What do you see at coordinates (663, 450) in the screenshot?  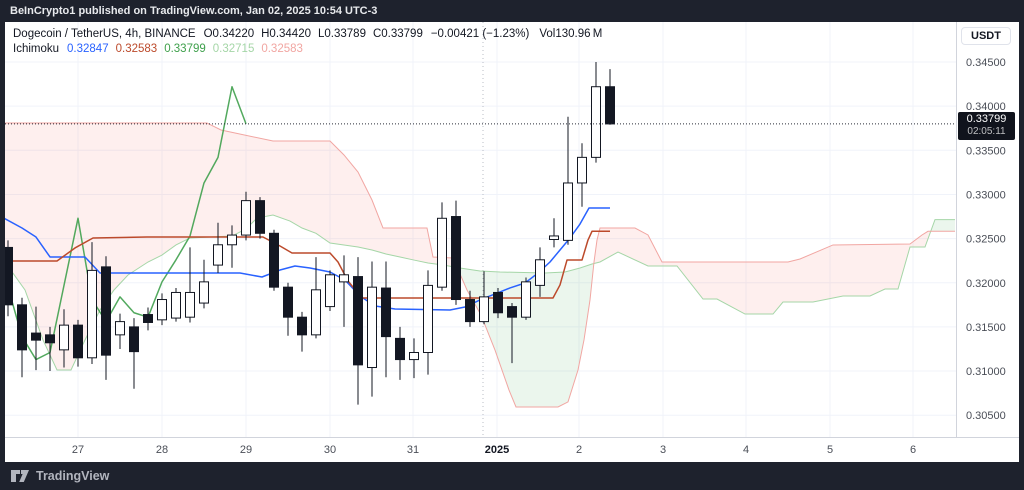 I see `time-axis-label: 3` at bounding box center [663, 450].